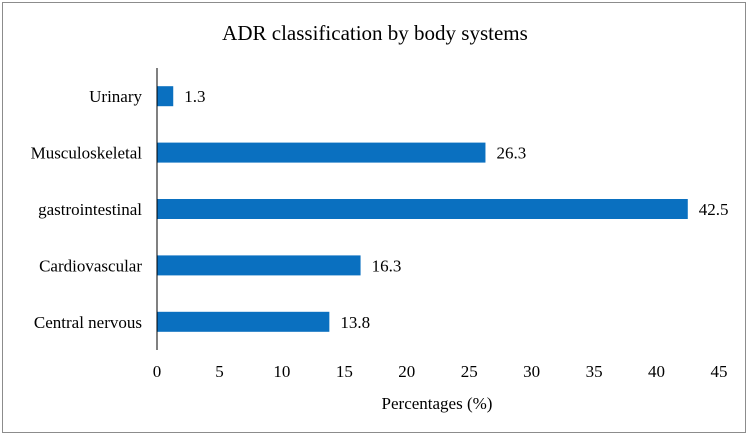  Describe the element at coordinates (281, 371) in the screenshot. I see `x-tick-label: 10` at that location.